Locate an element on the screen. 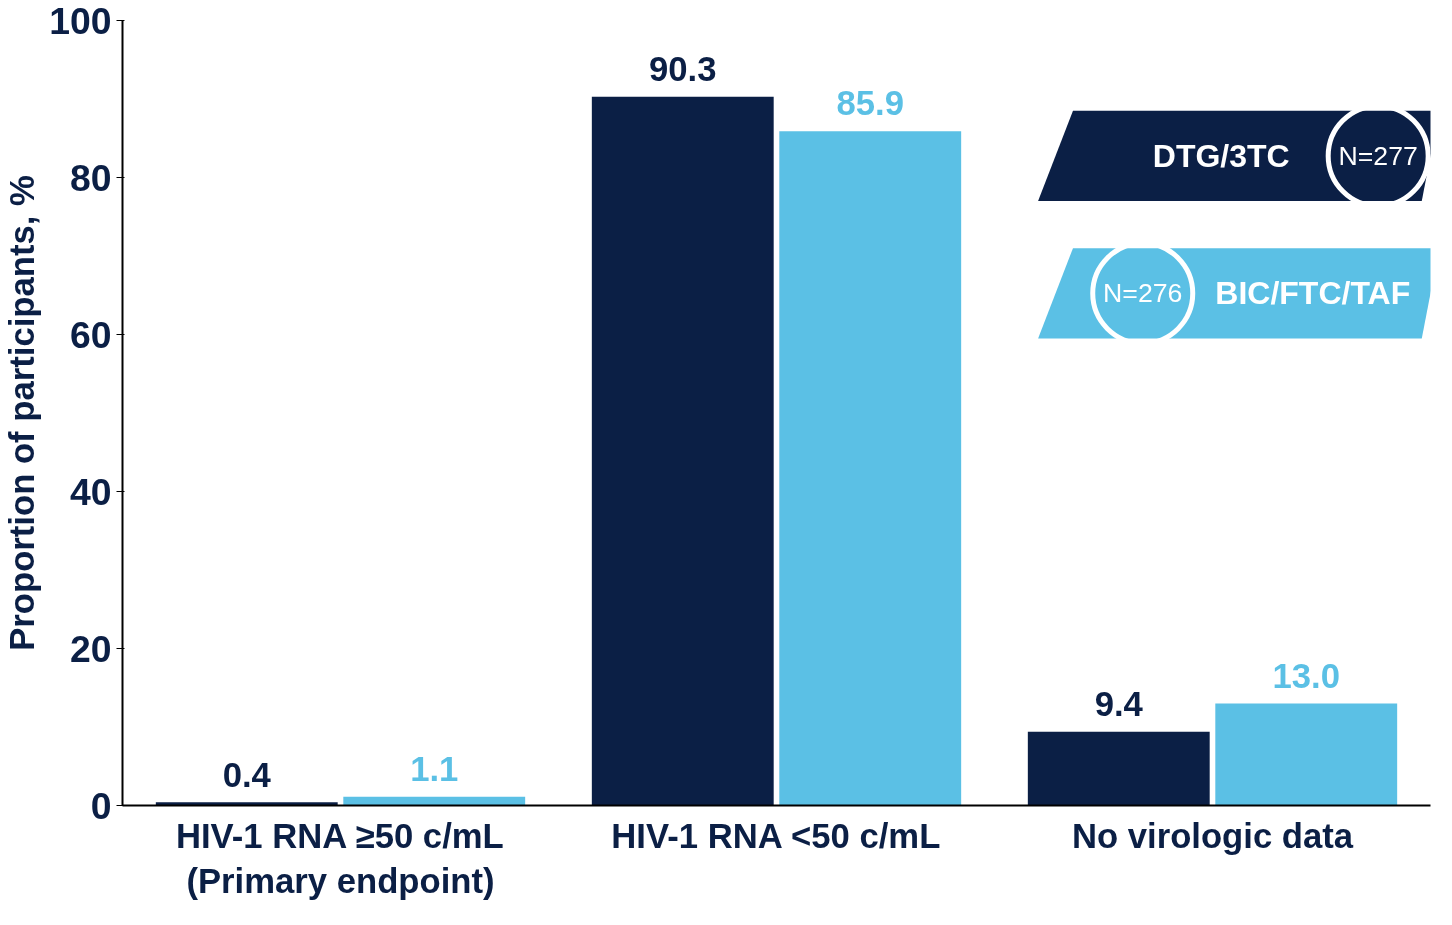 The height and width of the screenshot is (925, 1452). y-tick-label: 60 is located at coordinates (90, 334).